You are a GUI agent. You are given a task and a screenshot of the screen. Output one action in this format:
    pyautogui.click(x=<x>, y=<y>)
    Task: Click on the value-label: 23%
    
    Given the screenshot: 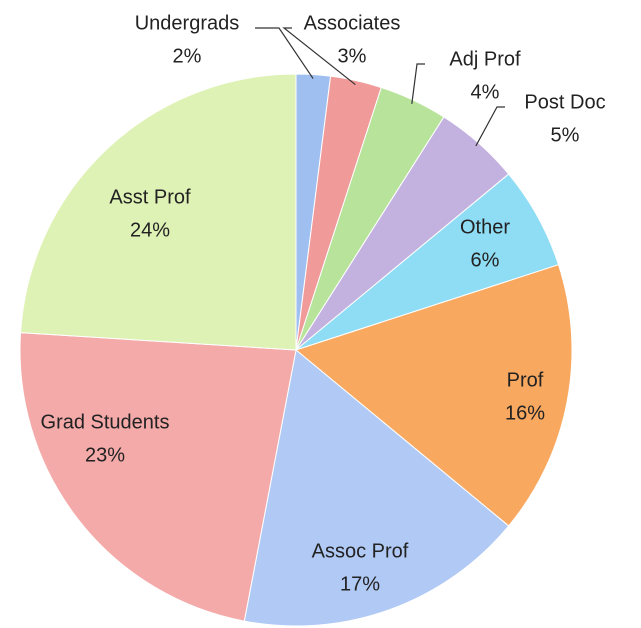 What is the action you would take?
    pyautogui.click(x=105, y=455)
    